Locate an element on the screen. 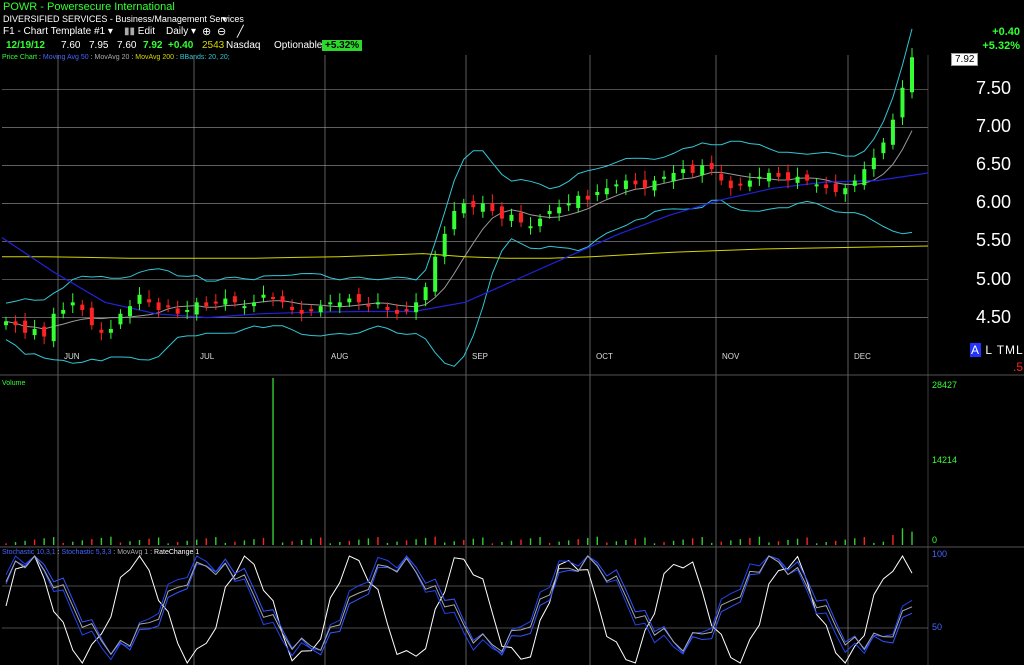  legend-mov-avg-20: MovAvg 20 is located at coordinates (112, 57).